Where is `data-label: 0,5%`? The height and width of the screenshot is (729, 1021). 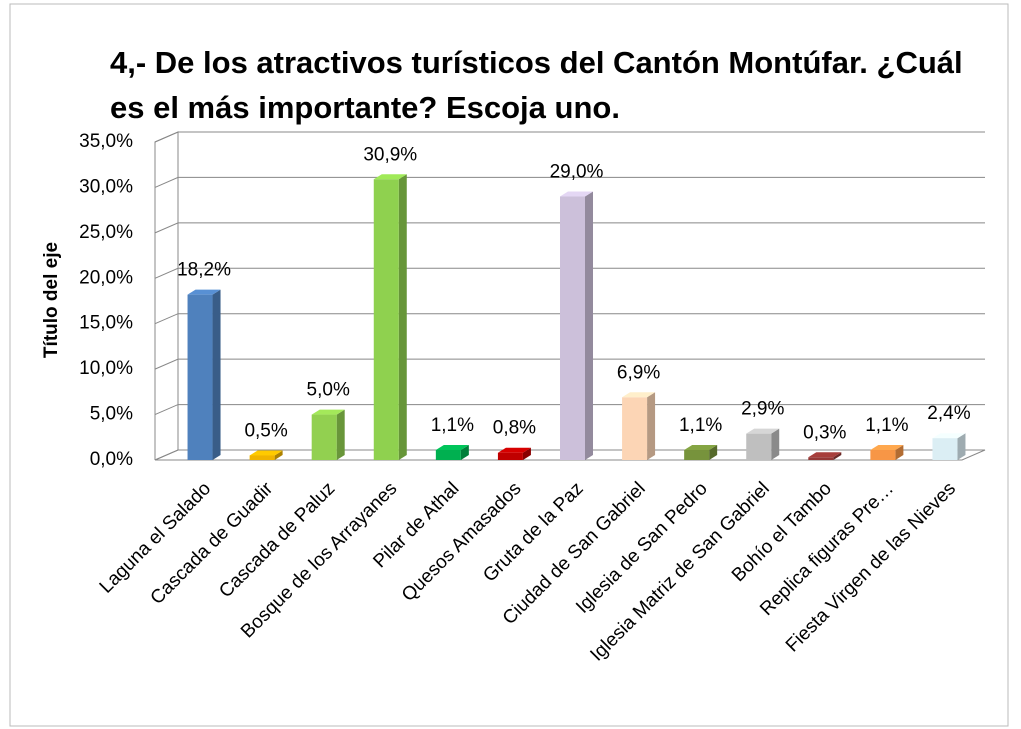
data-label: 0,5% is located at coordinates (265, 430).